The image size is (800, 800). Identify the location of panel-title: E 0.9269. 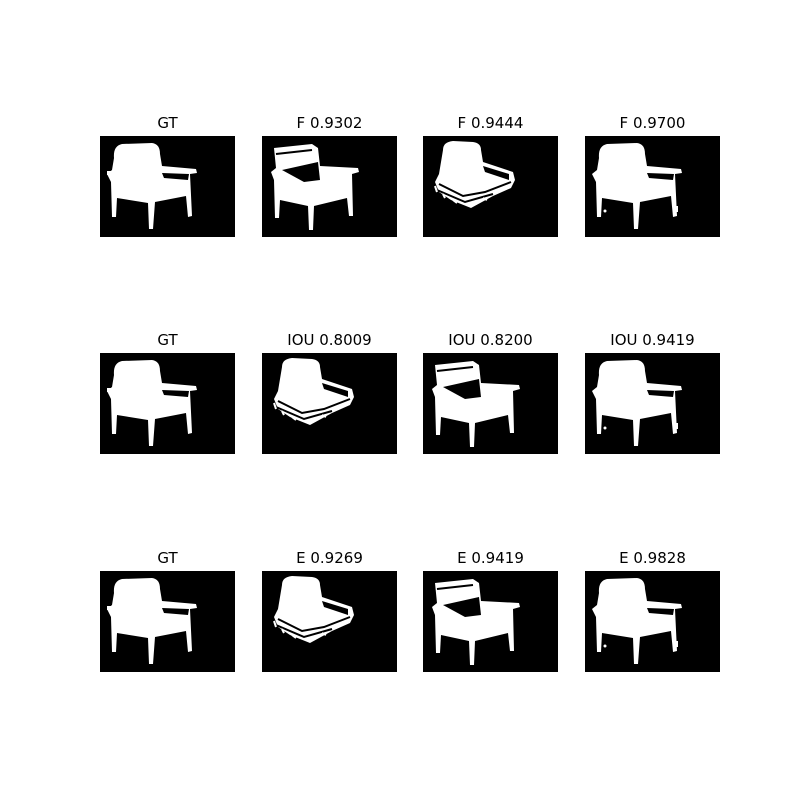
(329, 558).